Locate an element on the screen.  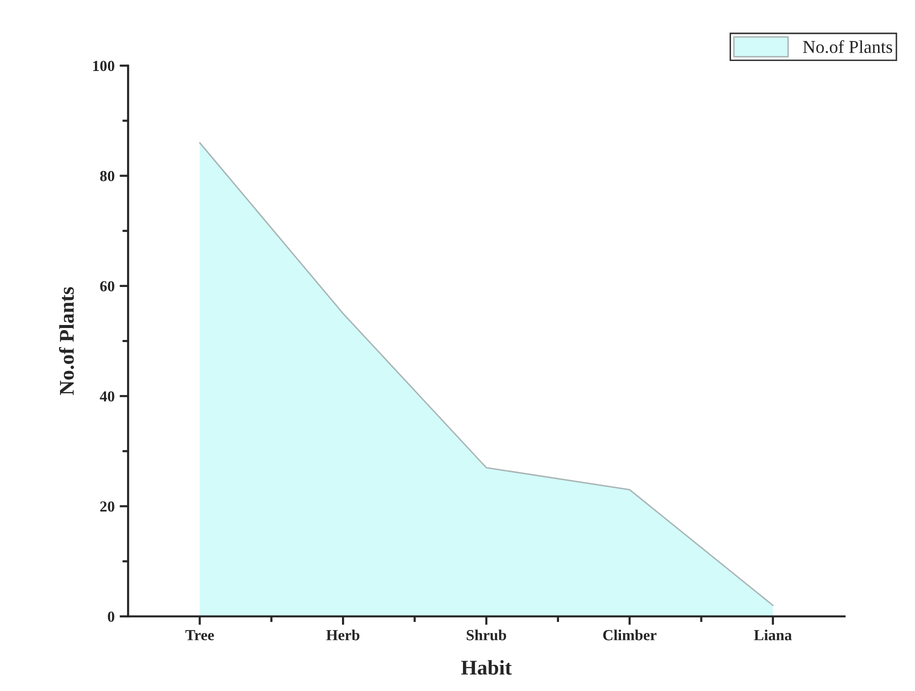
x-tick-label: Herb is located at coordinates (343, 635).